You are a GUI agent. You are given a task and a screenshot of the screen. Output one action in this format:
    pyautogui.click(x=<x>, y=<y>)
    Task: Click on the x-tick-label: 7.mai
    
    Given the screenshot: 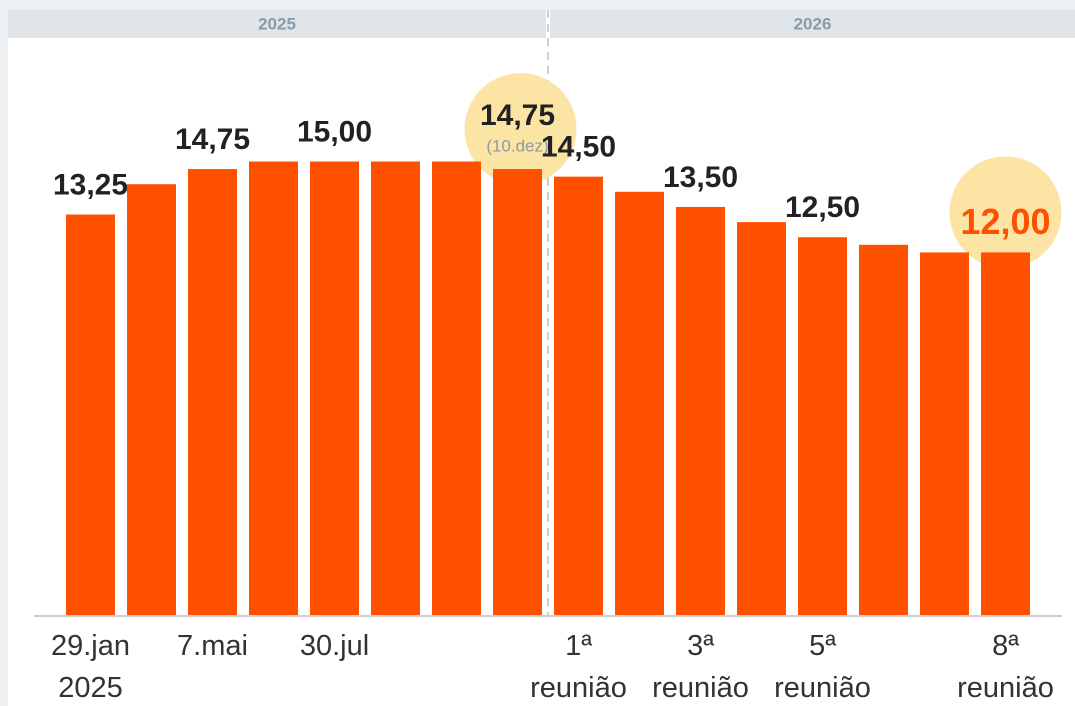 What is the action you would take?
    pyautogui.click(x=212, y=646)
    